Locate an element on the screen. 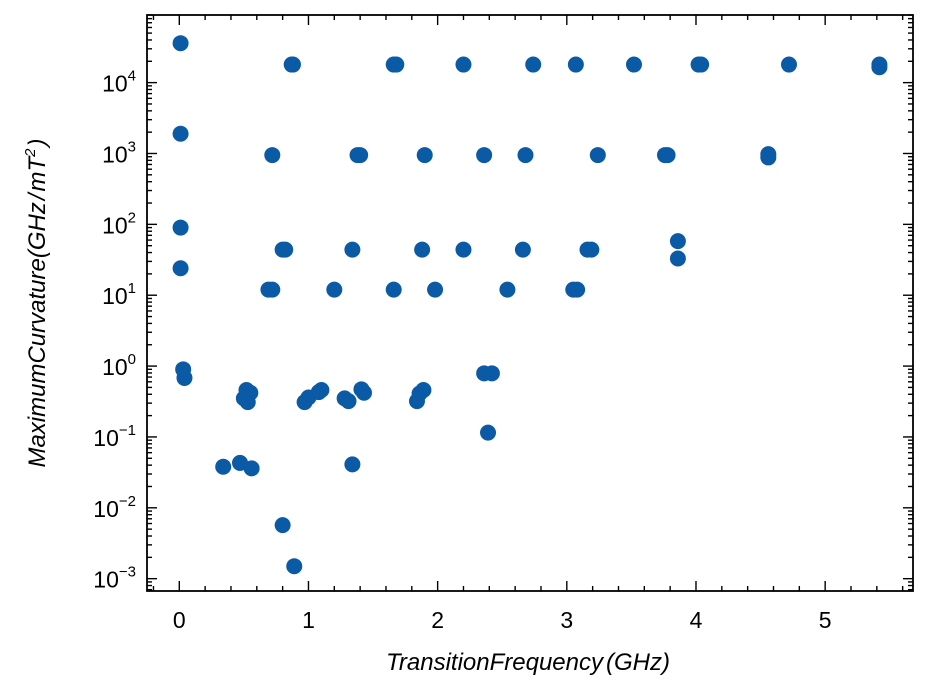 Image resolution: width=929 pixels, height=693 pixels. y-axis-label-unit2: mT is located at coordinates (37, 172).